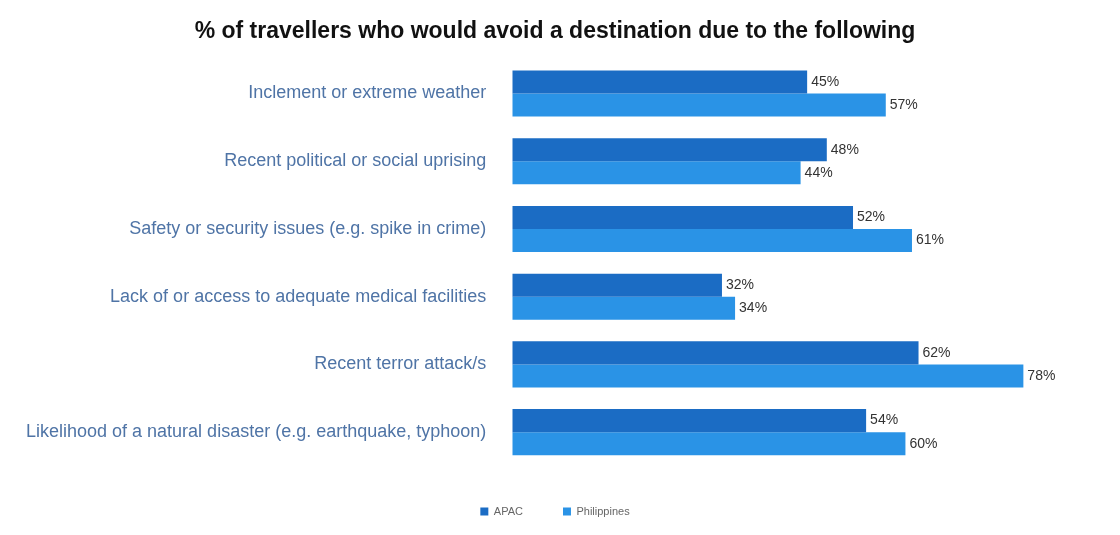  What do you see at coordinates (1041, 374) in the screenshot?
I see `data-label: 78%` at bounding box center [1041, 374].